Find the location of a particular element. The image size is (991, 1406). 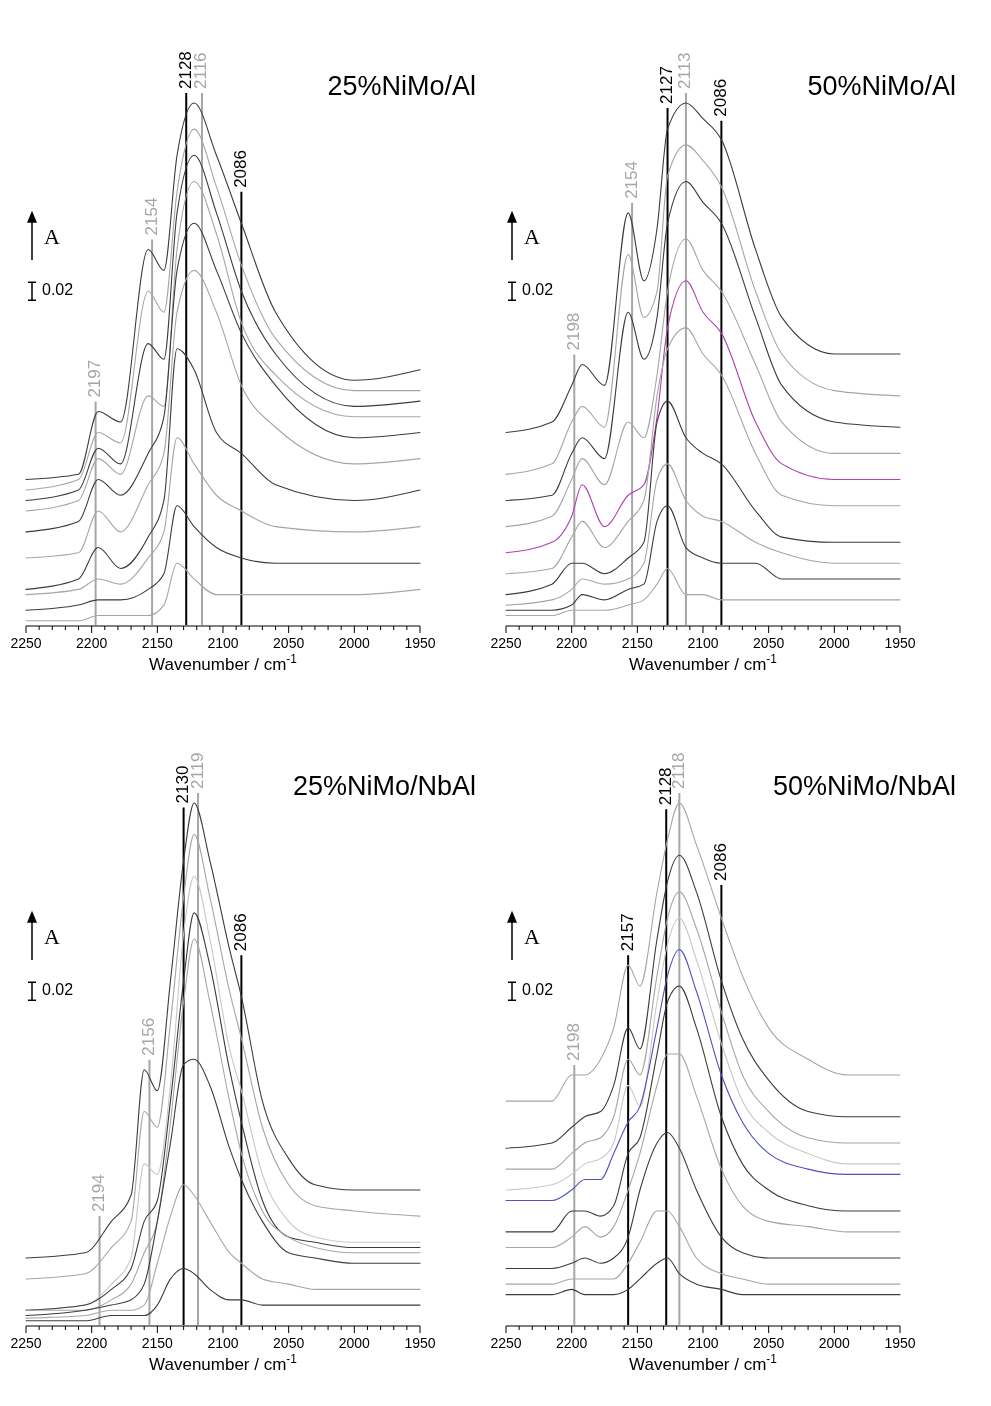

chart-title: 50%NiMo/Al is located at coordinates (881, 86).